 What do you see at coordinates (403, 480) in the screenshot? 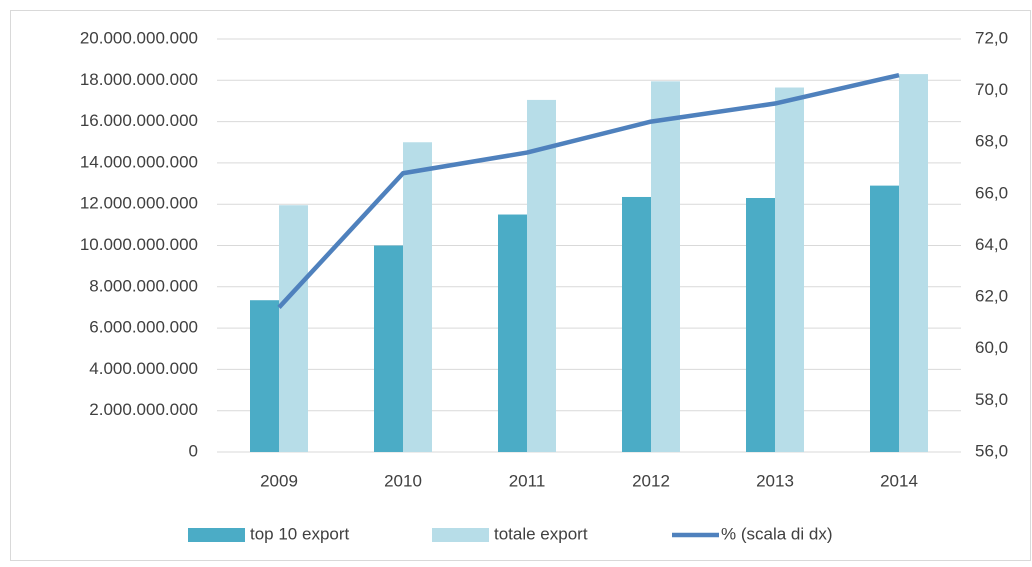
I see `x-tick-label: 2010` at bounding box center [403, 480].